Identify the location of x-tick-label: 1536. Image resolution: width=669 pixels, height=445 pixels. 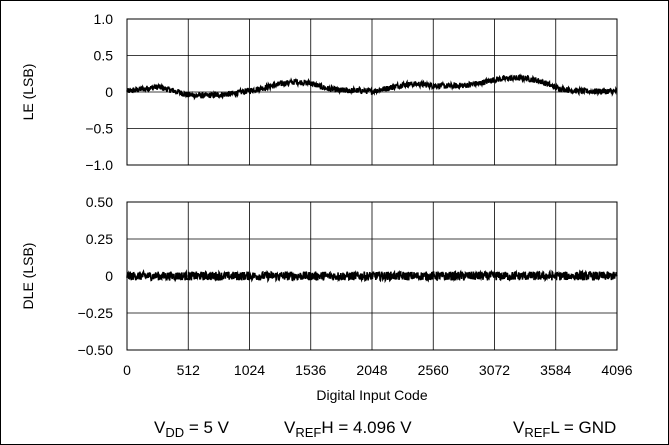
(310, 370).